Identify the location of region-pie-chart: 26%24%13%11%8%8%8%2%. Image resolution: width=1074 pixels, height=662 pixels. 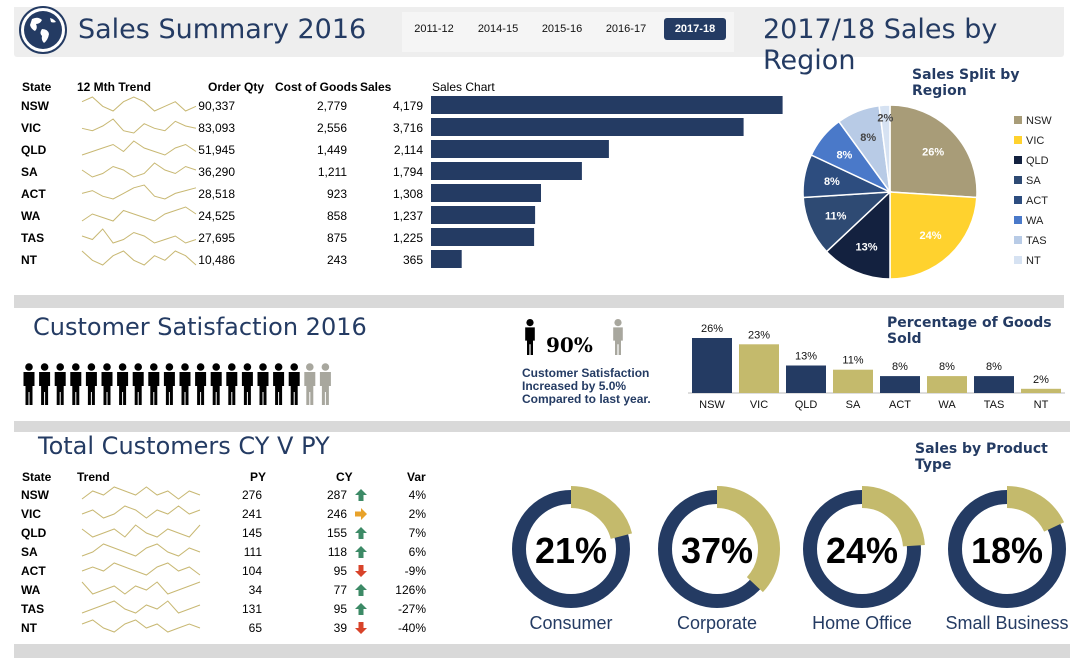
(890, 192).